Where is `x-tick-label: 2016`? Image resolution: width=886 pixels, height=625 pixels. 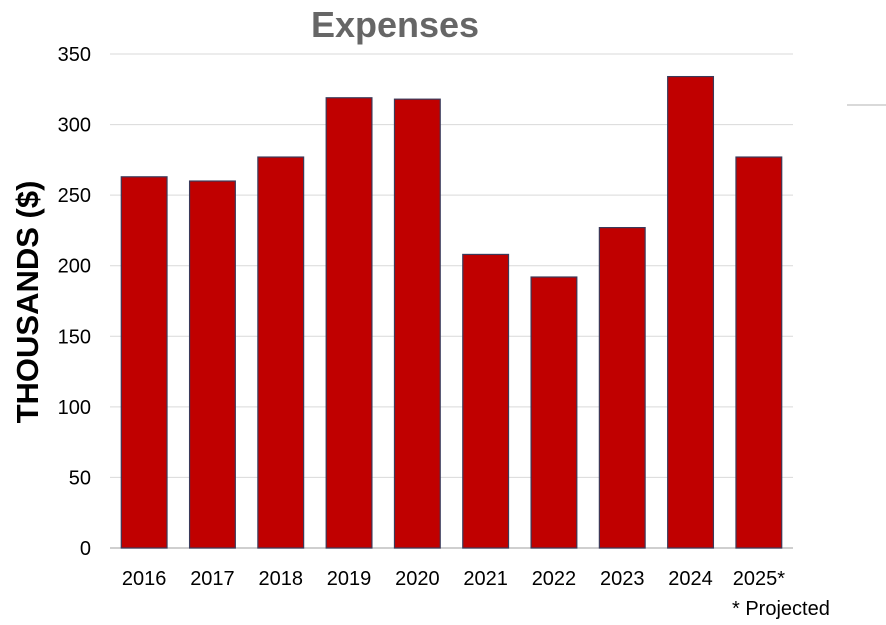 x-tick-label: 2016 is located at coordinates (144, 579).